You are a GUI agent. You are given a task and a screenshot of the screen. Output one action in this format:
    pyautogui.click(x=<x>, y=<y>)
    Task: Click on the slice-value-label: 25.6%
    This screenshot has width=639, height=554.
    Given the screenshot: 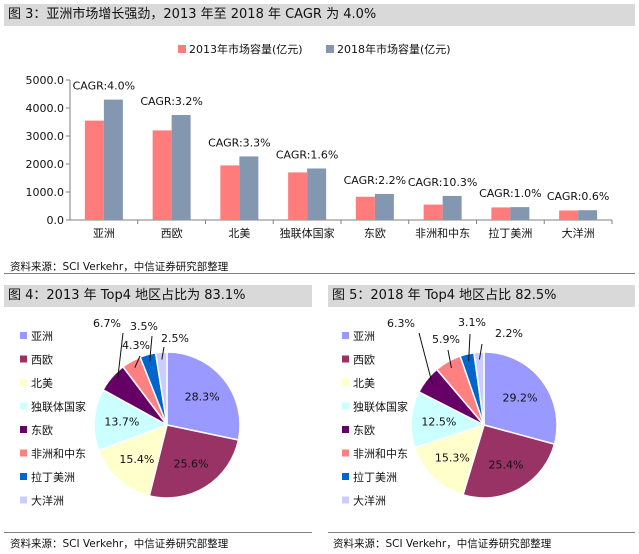 What is the action you would take?
    pyautogui.click(x=191, y=463)
    